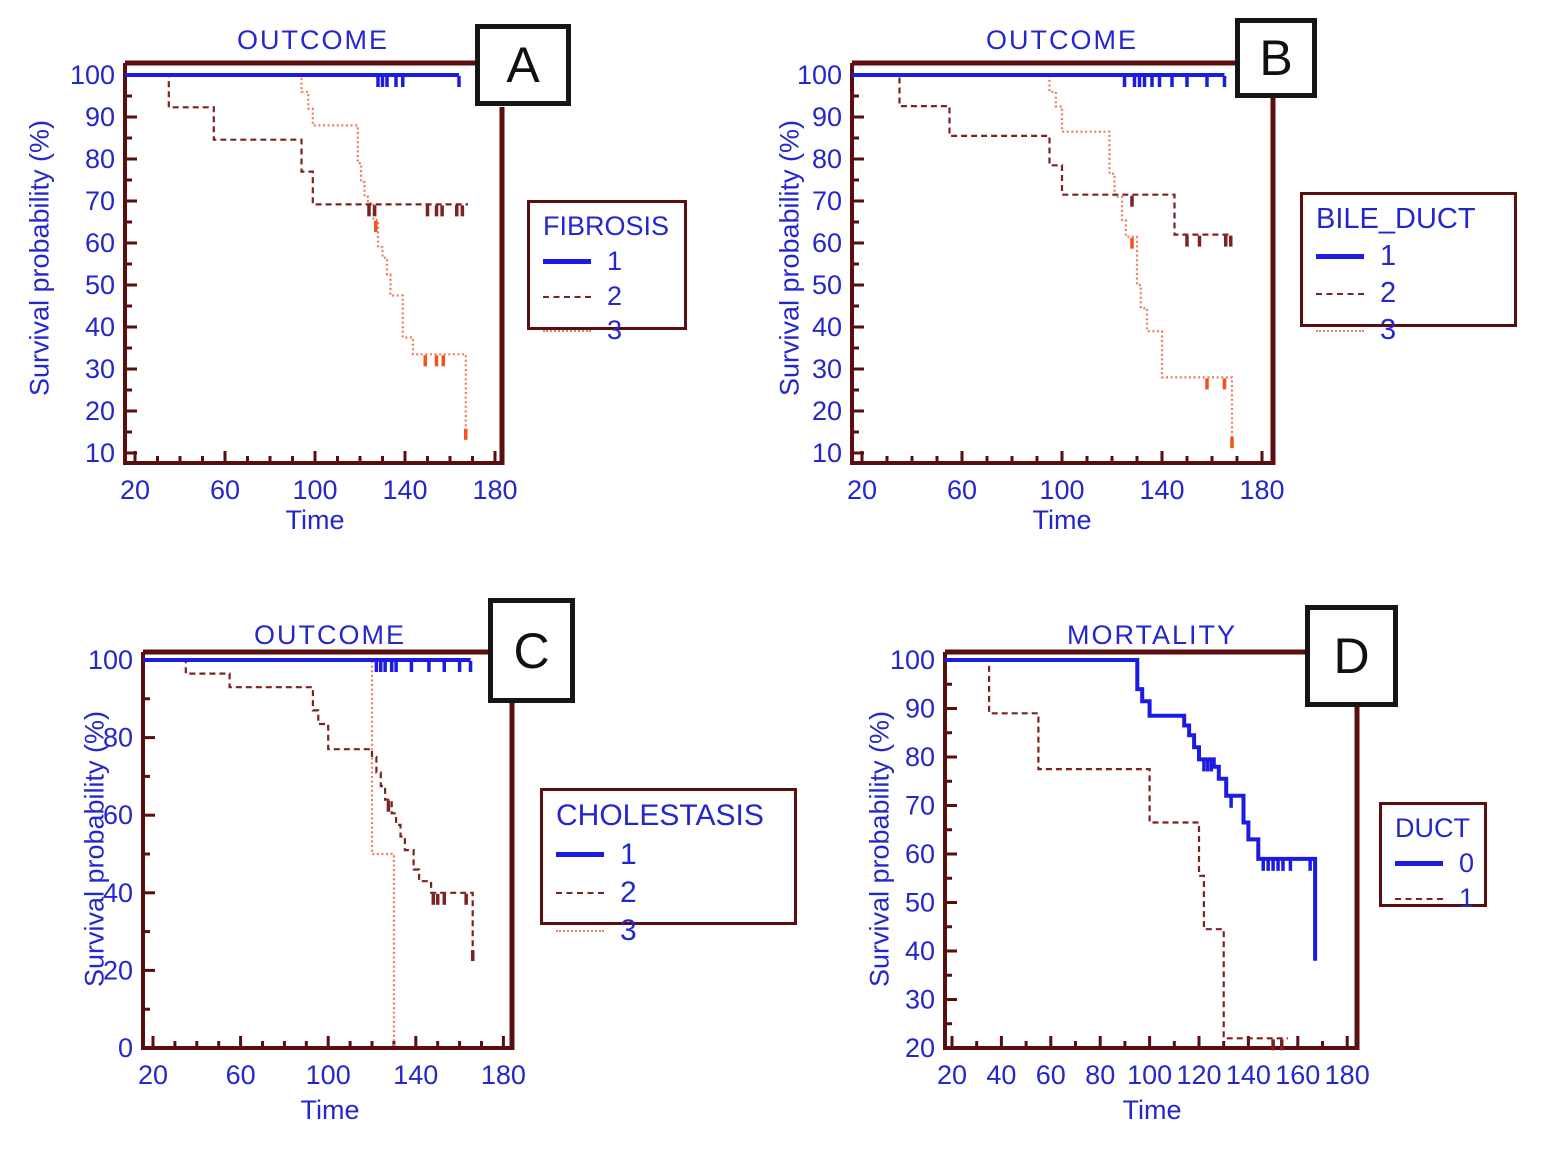  Describe the element at coordinates (1100, 1075) in the screenshot. I see `x-axis-tick-label: 80` at that location.